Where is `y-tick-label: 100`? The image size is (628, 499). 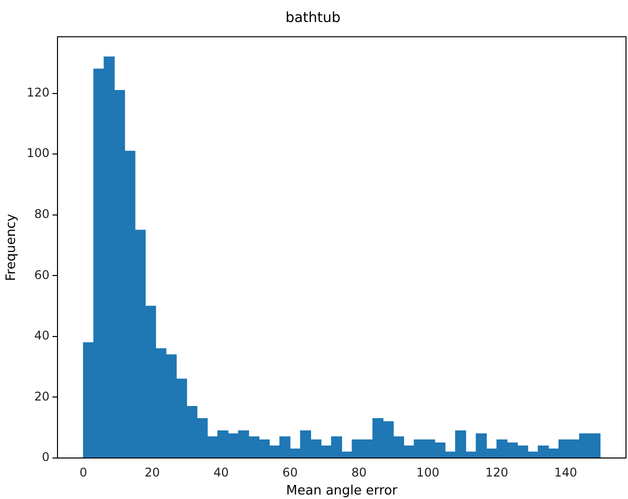 y-tick-label: 100 is located at coordinates (38, 153).